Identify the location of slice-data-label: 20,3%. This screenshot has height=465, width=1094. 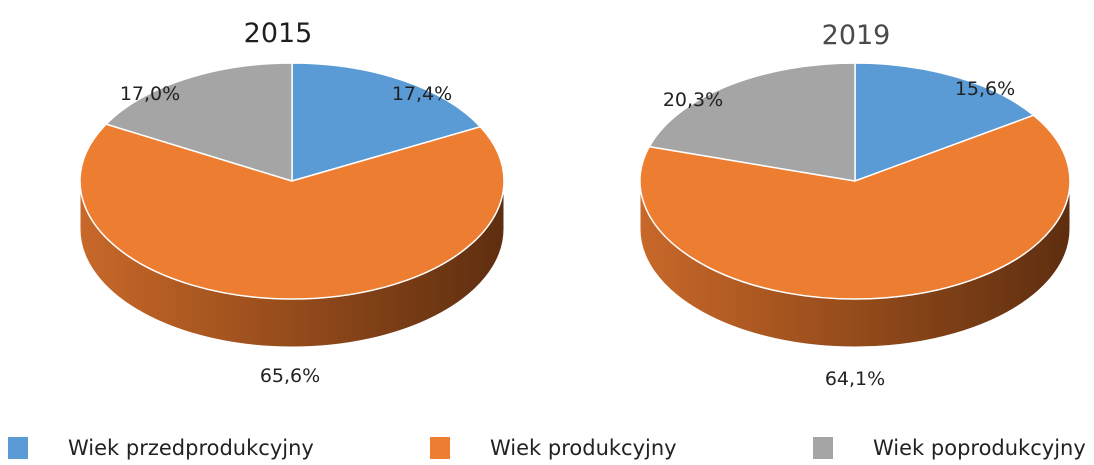
(693, 100).